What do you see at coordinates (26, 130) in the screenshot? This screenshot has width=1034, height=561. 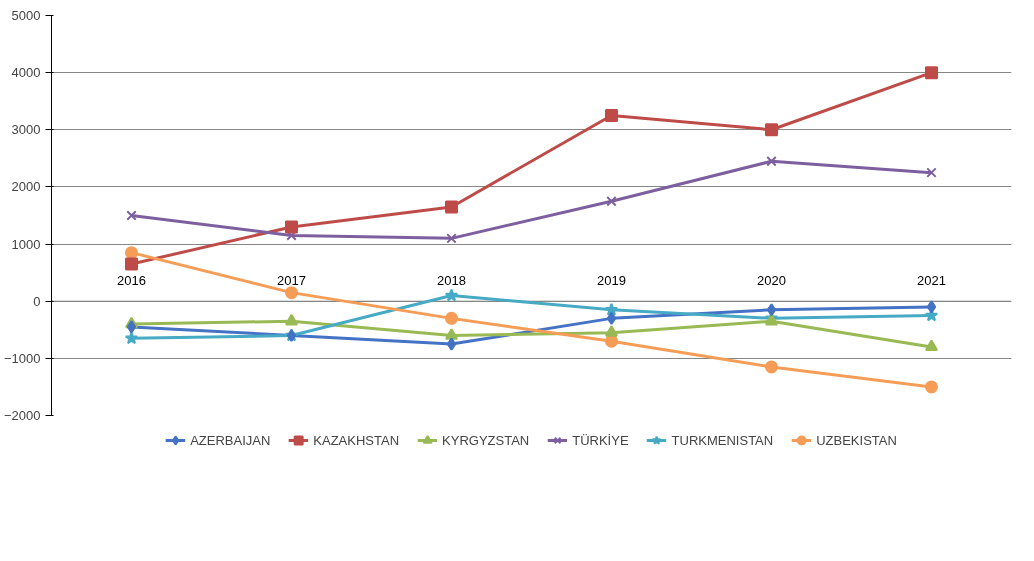 I see `y-tick-label: 3000` at bounding box center [26, 130].